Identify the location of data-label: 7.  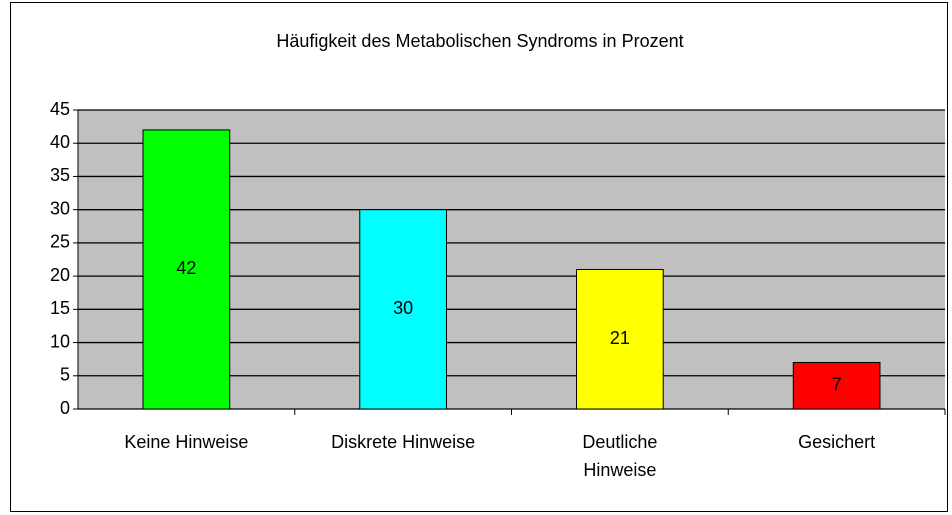
(837, 384).